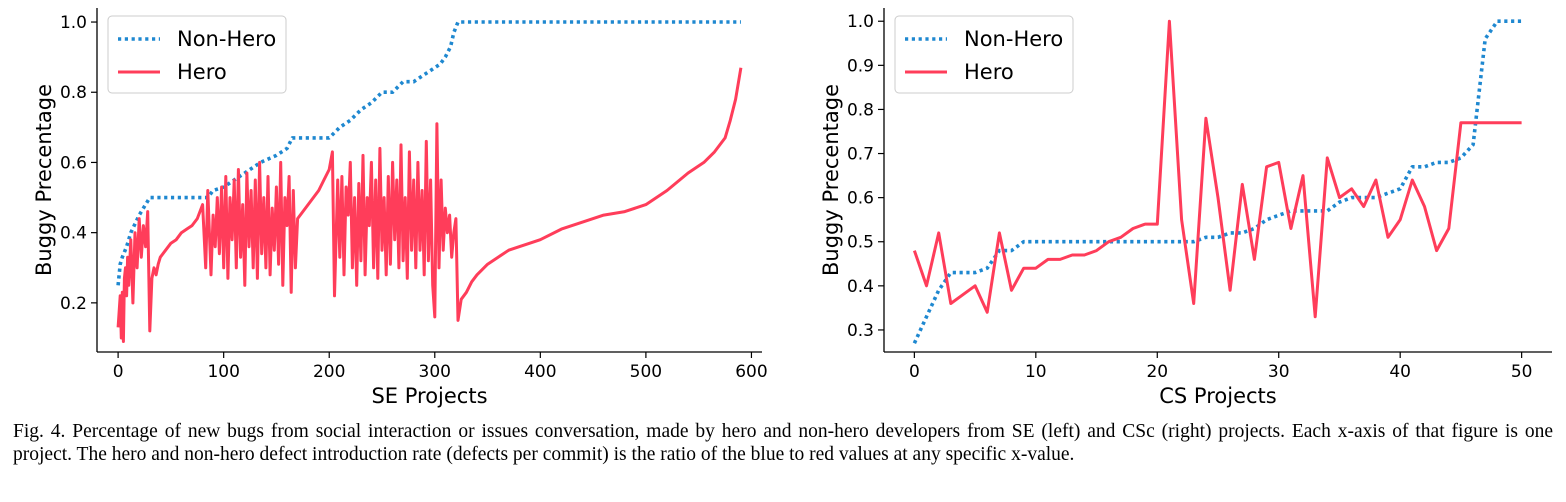 This screenshot has width=1566, height=502. Describe the element at coordinates (1036, 372) in the screenshot. I see `x-tick-label: 10` at that location.